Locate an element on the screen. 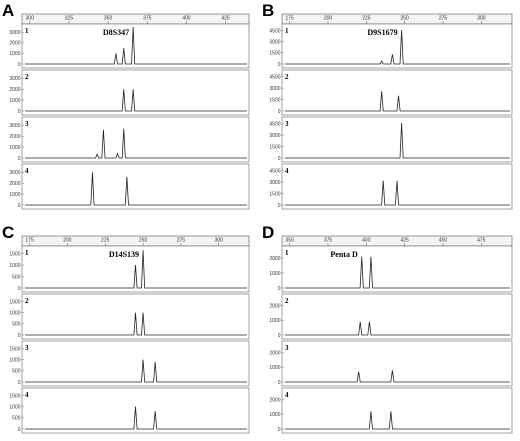 Image resolution: width=520 pixels, height=441 pixels. trace-4: 4 0 1500 3000 4500 is located at coordinates (391, 186).